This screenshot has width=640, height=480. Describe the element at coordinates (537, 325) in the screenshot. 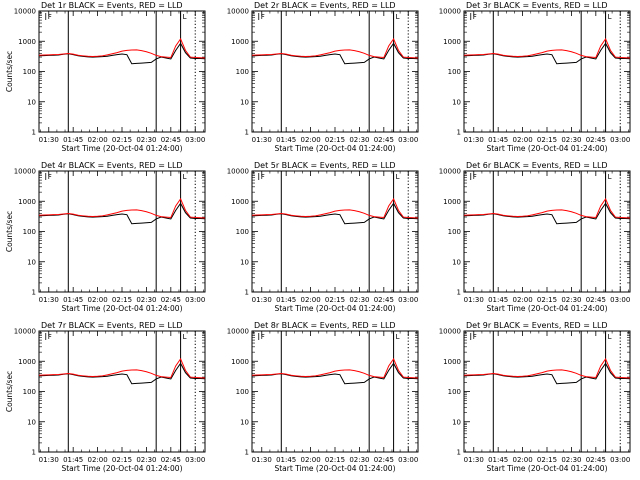

I see `panel-title: Det 9r BLACK = Events, RED = LLD` at that location.